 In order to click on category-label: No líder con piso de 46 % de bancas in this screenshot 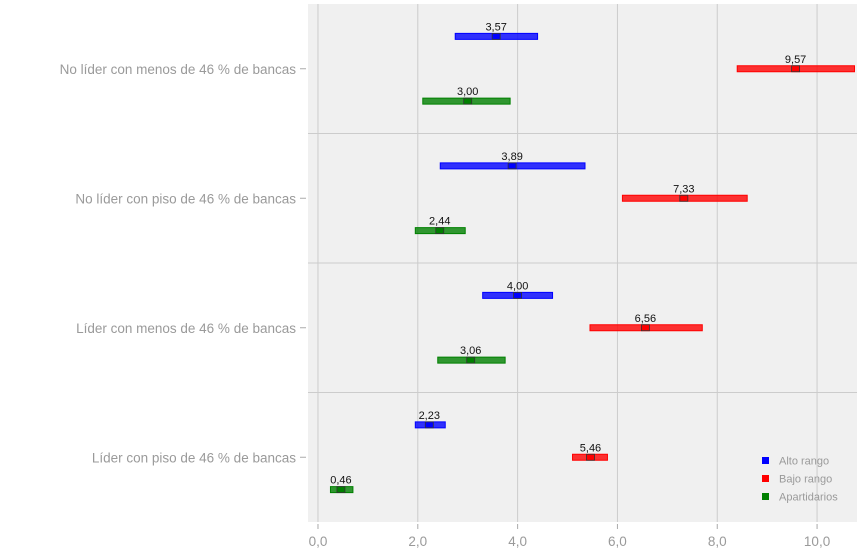, I will do `click(185, 198)`.